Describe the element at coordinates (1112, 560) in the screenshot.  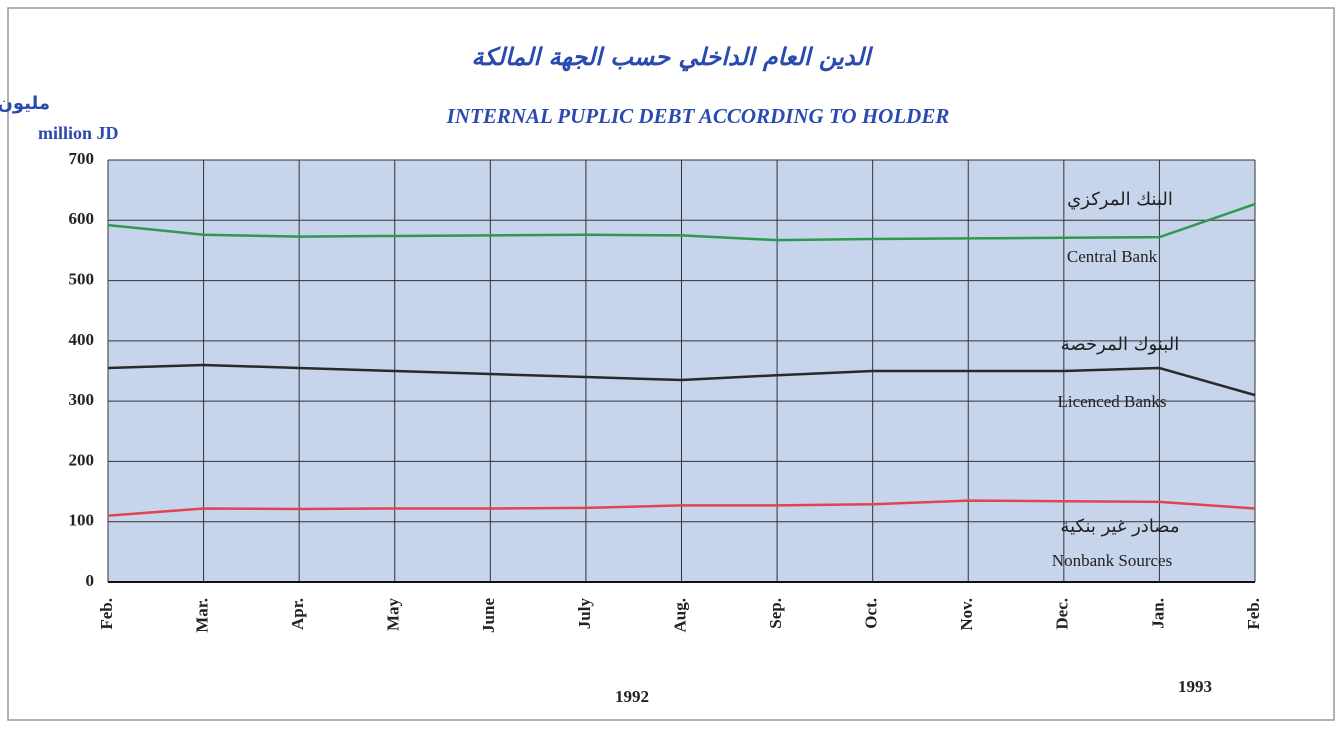
I see `series-label: Nonbank Sources` at that location.